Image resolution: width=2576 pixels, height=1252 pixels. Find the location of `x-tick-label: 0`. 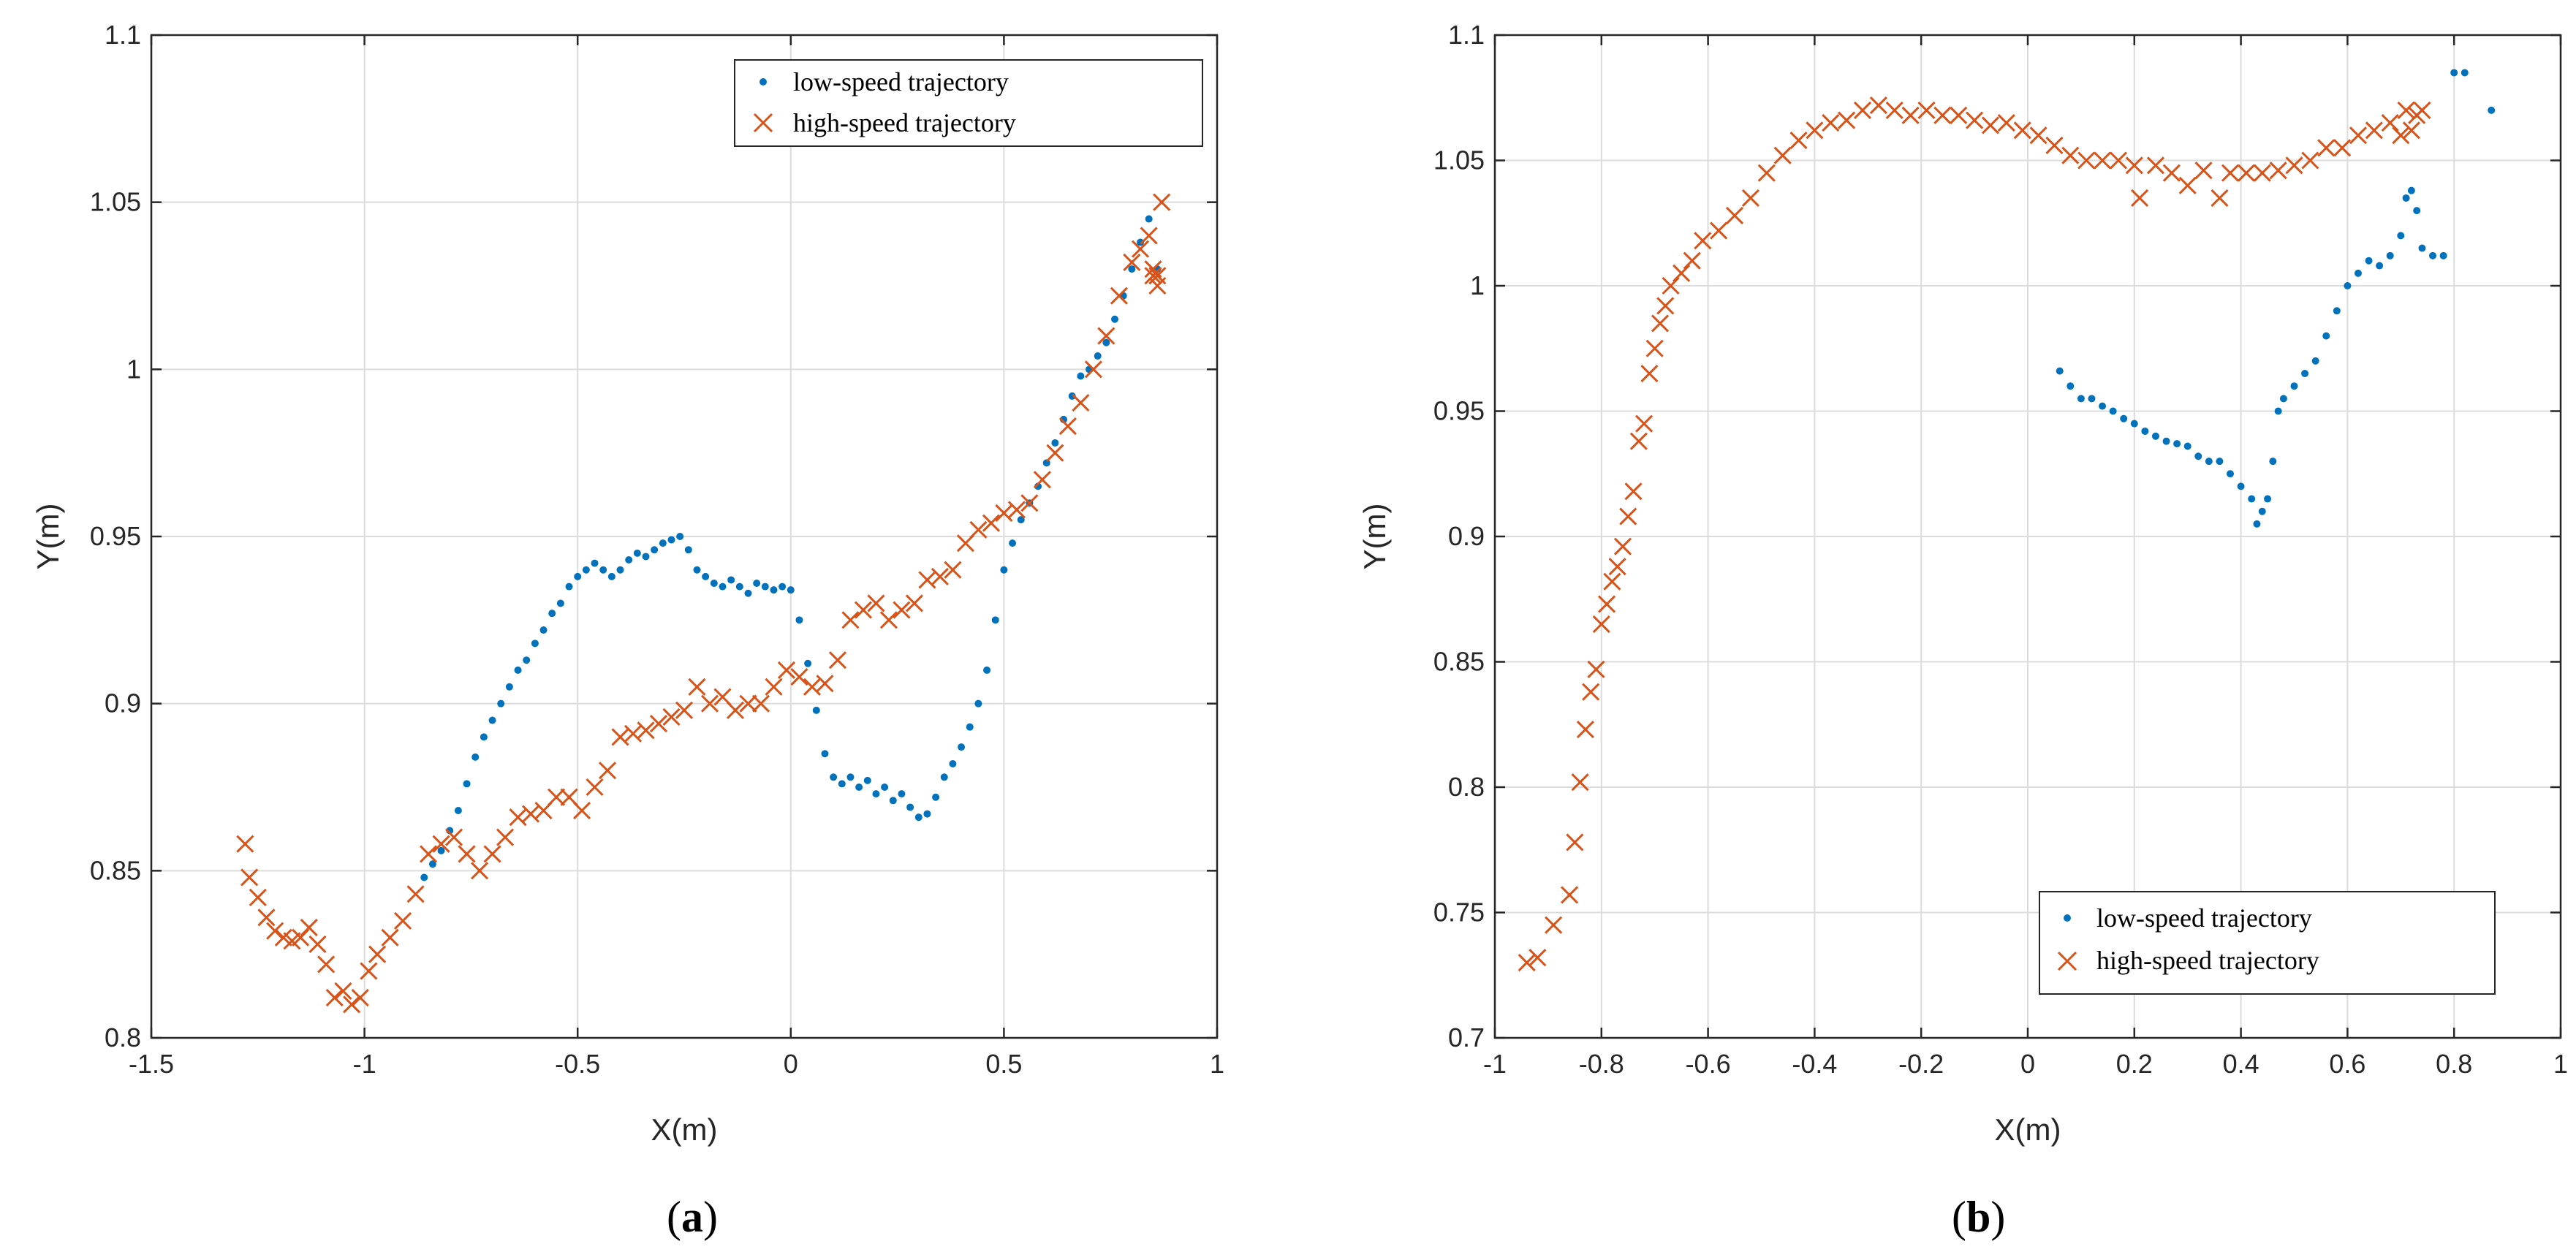

x-tick-label: 0 is located at coordinates (2027, 1064).